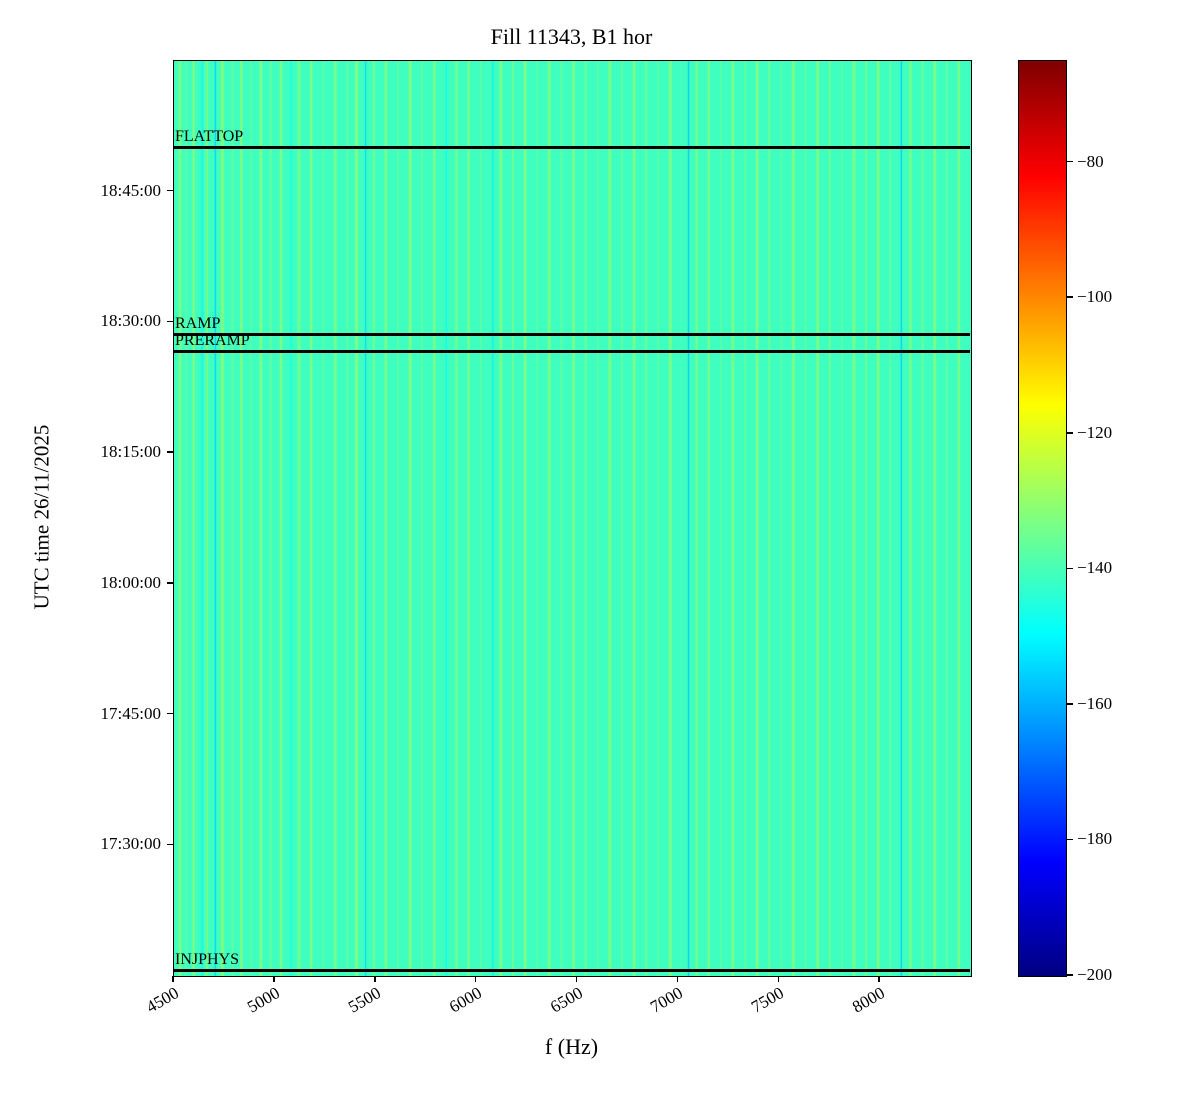 The image size is (1200, 1100). What do you see at coordinates (1095, 974) in the screenshot?
I see `colorbar-tick-label: −200` at bounding box center [1095, 974].